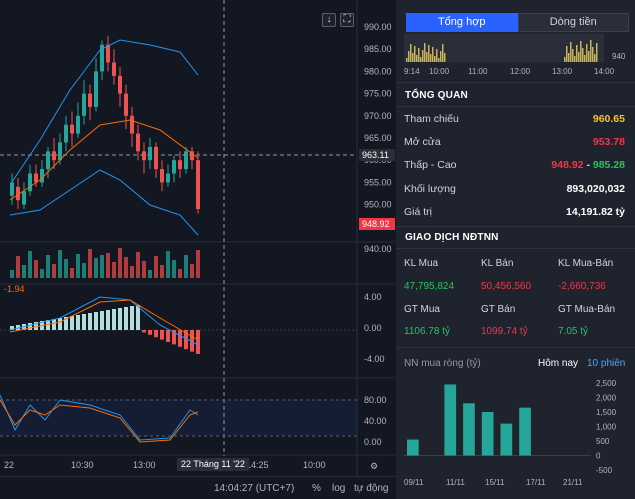 This screenshot has height=499, width=635. Describe the element at coordinates (452, 237) in the screenshot. I see `foreign-trading-title: GIAO DỊCH NĐTNN` at that location.